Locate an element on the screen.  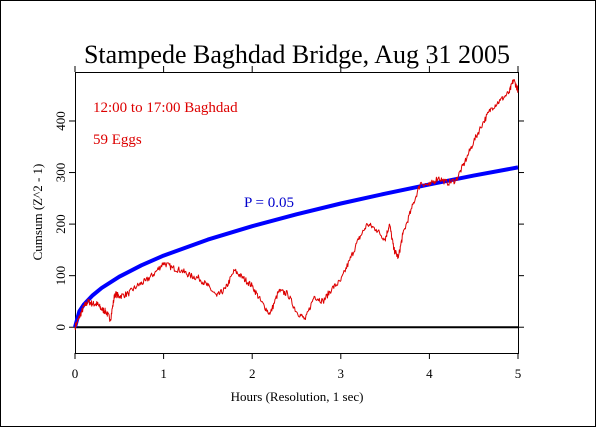
y-axis-label: Cumsum (Z^2 - 1) is located at coordinates (37, 212).